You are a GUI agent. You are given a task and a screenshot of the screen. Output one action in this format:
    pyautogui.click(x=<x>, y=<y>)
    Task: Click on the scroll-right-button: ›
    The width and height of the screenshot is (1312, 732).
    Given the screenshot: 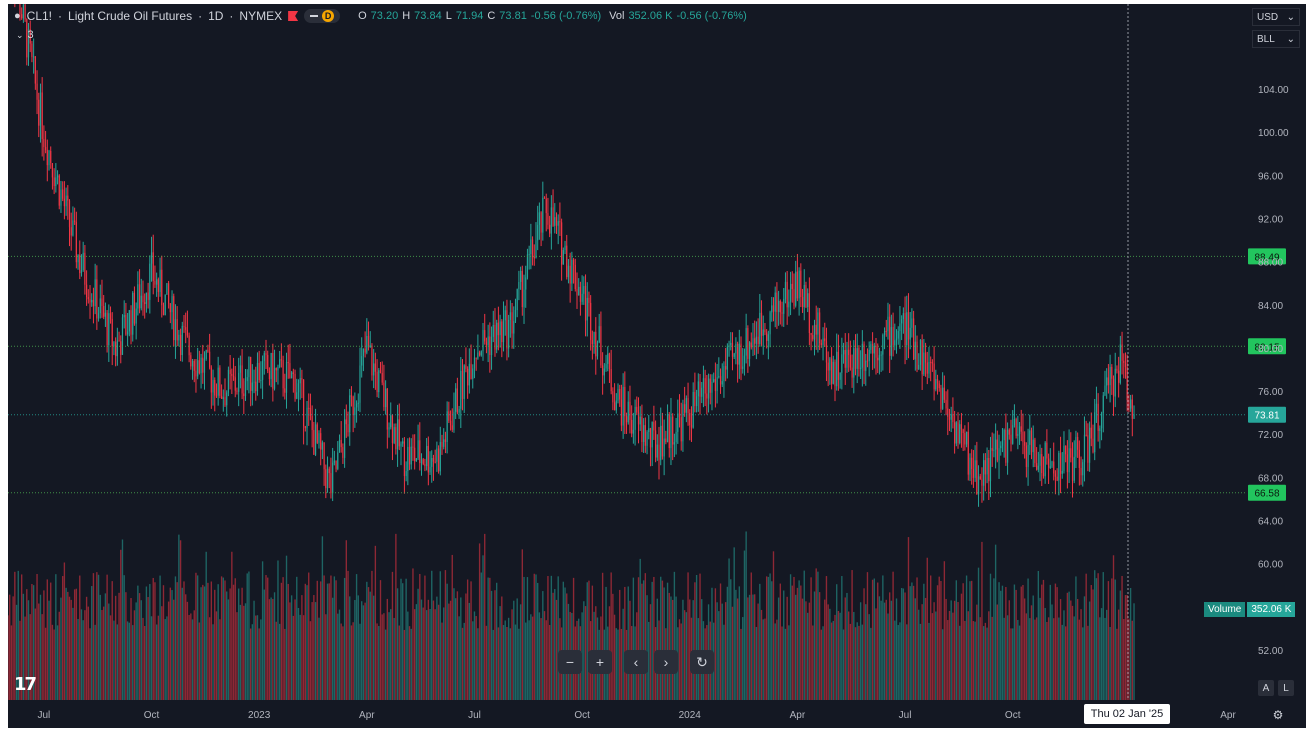 What is the action you would take?
    pyautogui.click(x=666, y=662)
    